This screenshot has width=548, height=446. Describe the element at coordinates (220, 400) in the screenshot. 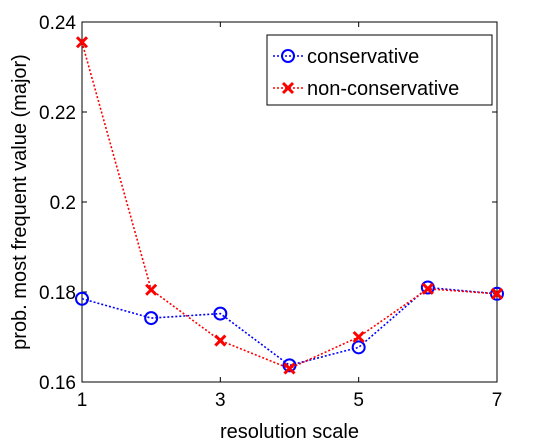

I see `x-tick-label: 3` at that location.